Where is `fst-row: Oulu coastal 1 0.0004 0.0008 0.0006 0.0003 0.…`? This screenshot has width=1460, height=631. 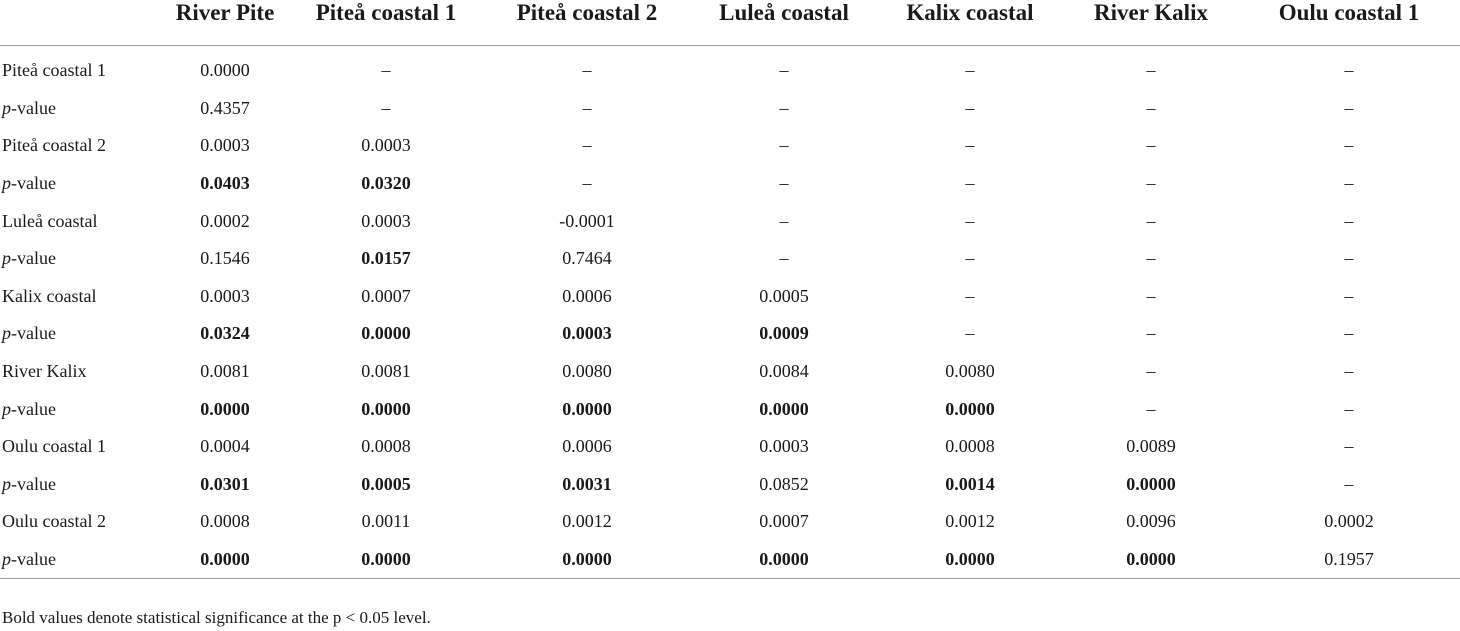
fst-row: Oulu coastal 1 0.0004 0.0008 0.0006 0.0003 0.… is located at coordinates (730, 447).